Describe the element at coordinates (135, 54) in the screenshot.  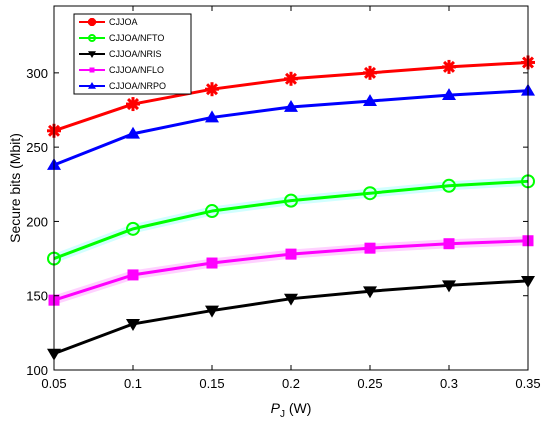
I see `legend-label: CJJOA/NRIS` at that location.